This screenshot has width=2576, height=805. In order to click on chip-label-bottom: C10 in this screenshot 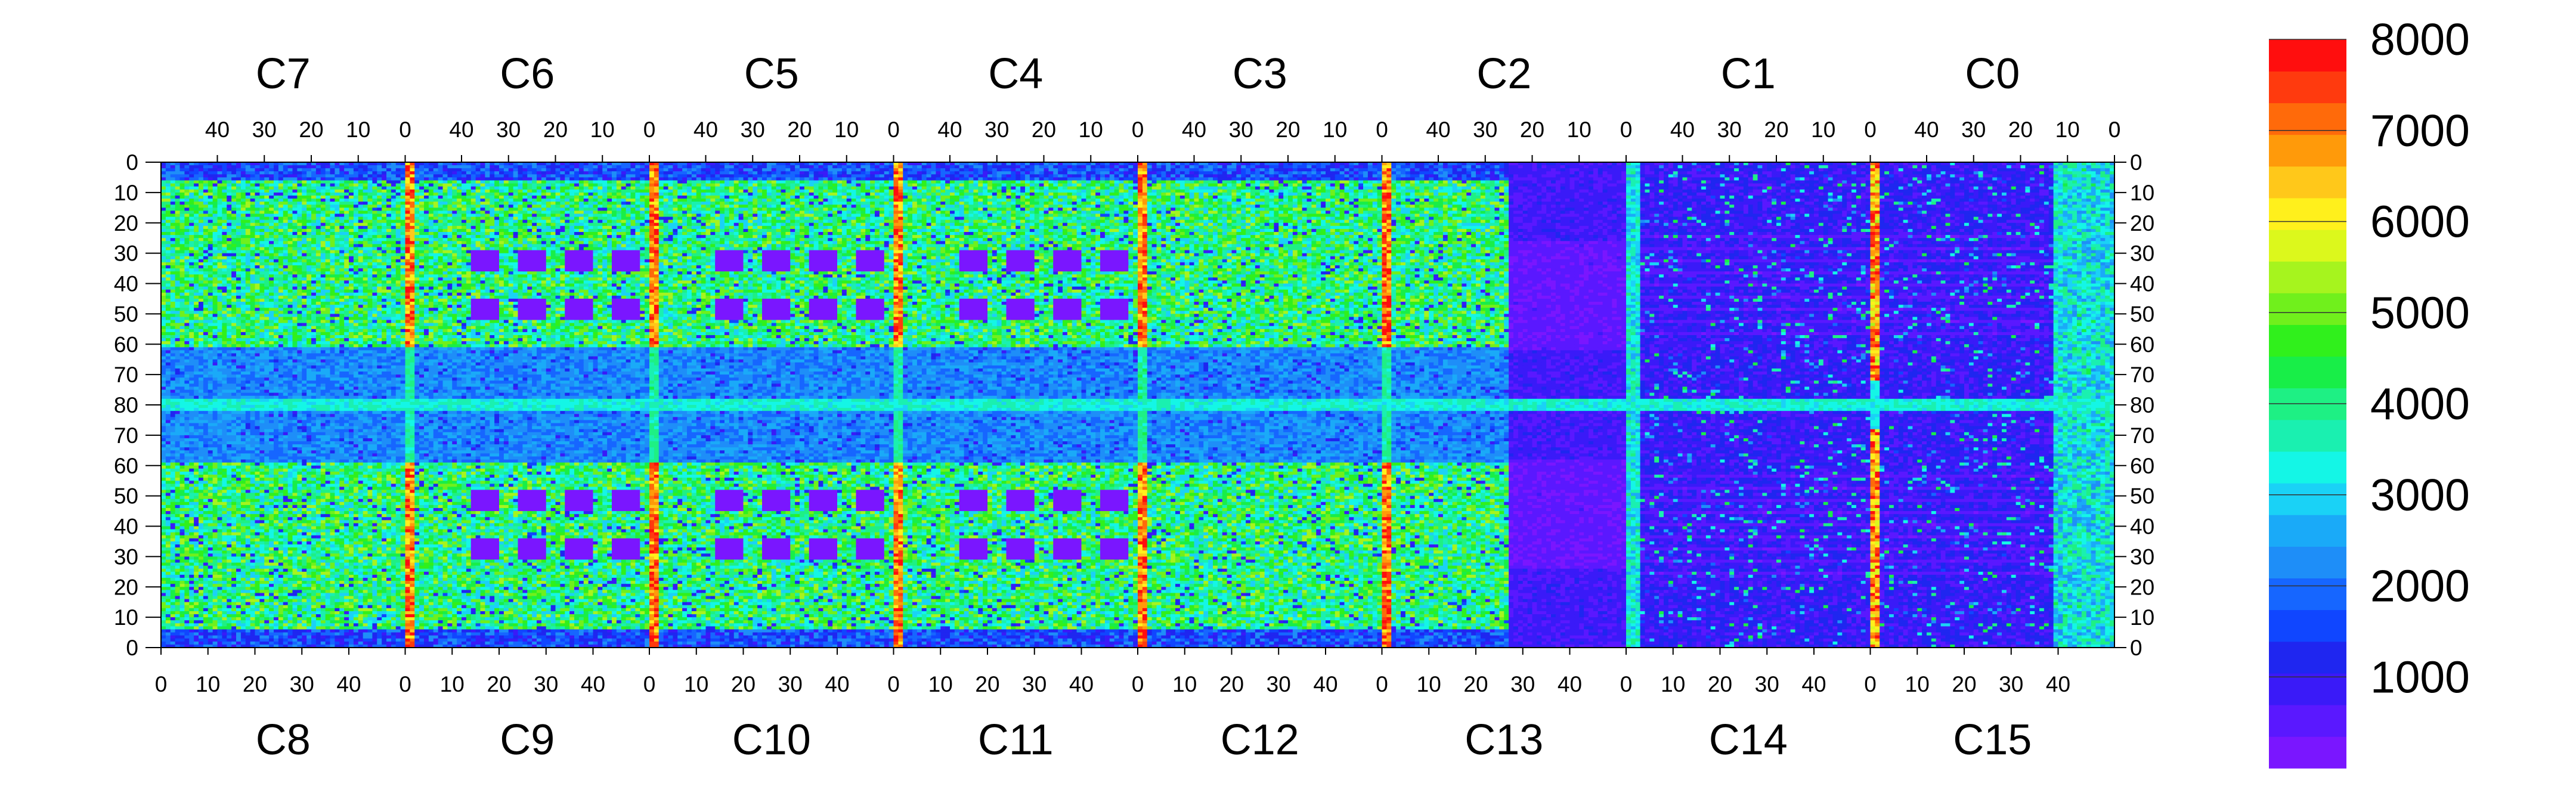, I will do `click(772, 740)`.